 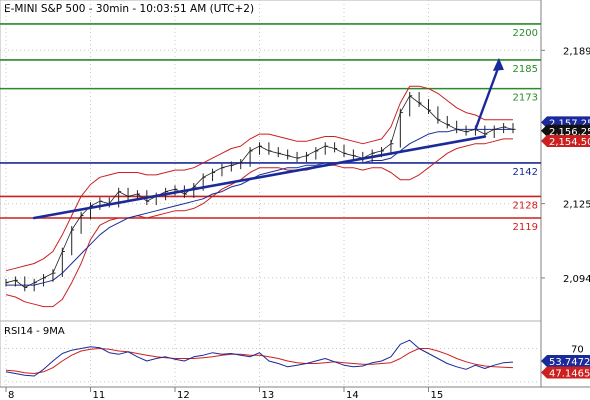 What do you see at coordinates (569, 123) in the screenshot?
I see `price-tag-label: 2,157.25` at bounding box center [569, 123].